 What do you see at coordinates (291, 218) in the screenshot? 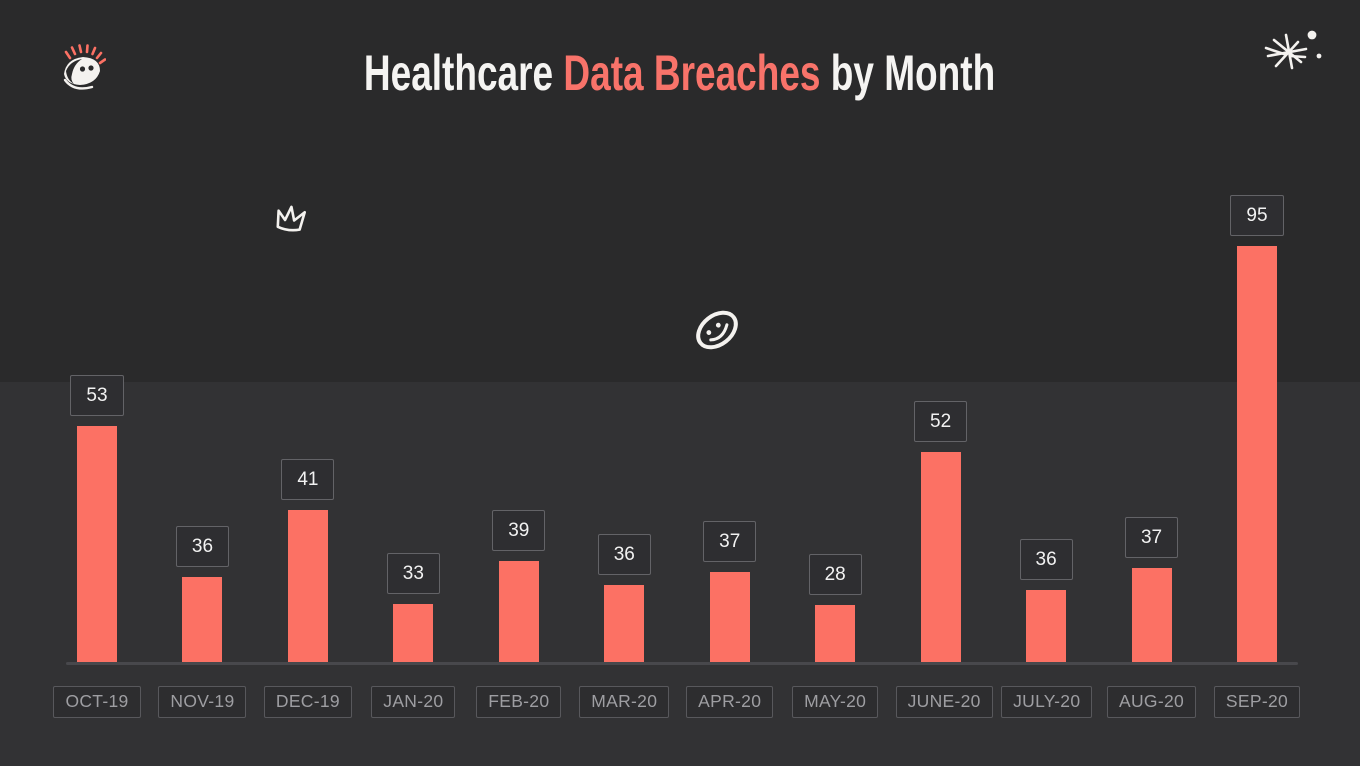
I see `crown-doodle-icon` at bounding box center [291, 218].